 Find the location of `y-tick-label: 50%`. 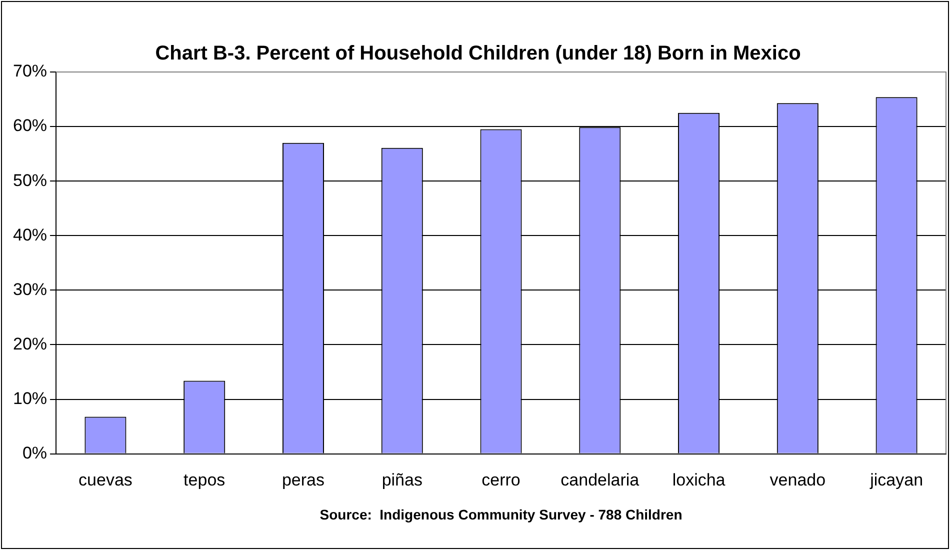

y-tick-label: 50% is located at coordinates (30, 180).